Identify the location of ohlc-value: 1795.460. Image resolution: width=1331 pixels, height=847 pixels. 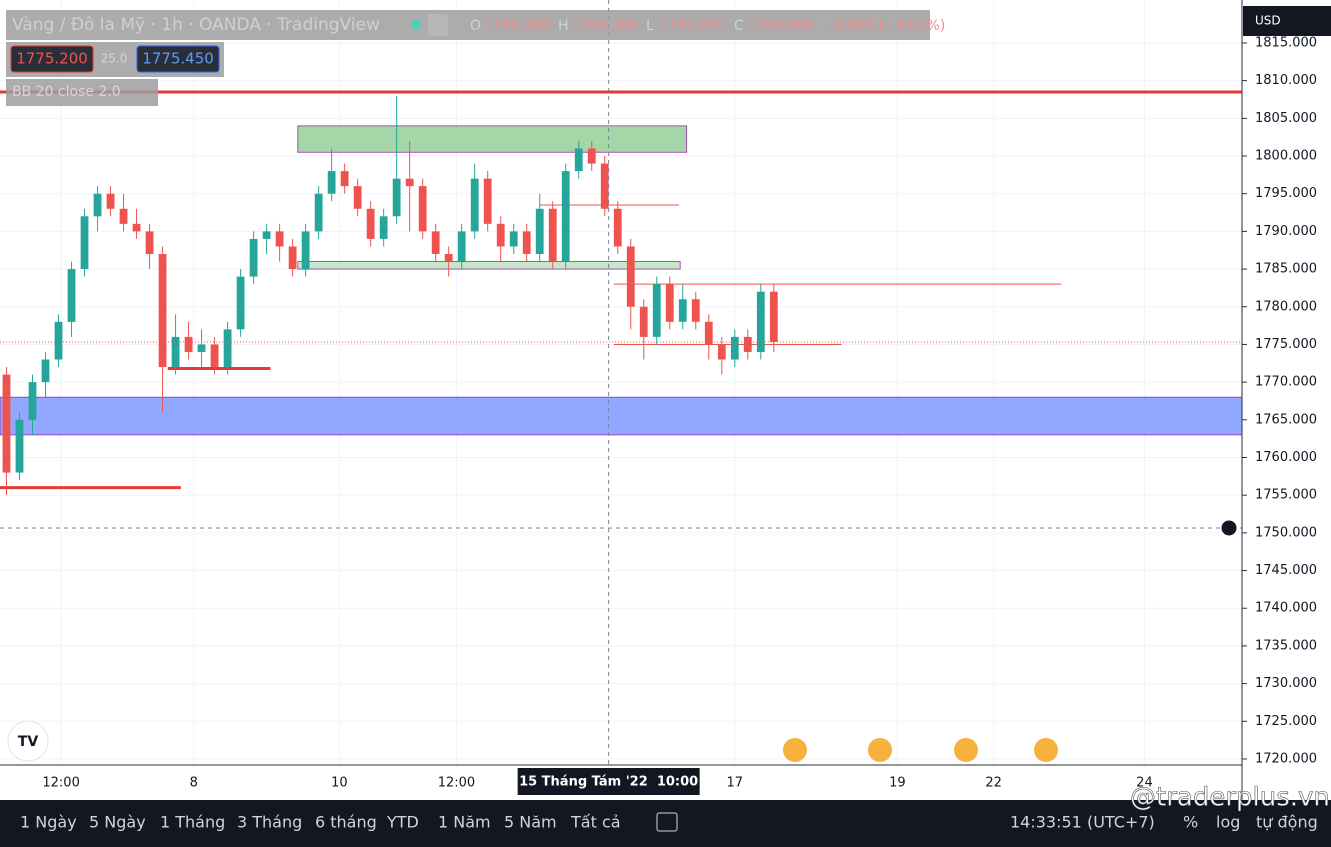
(780, 26).